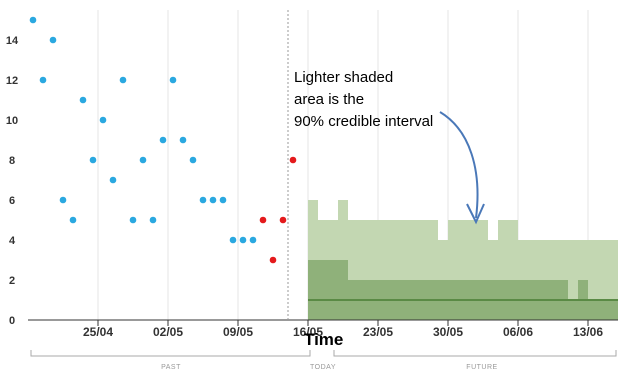 The height and width of the screenshot is (372, 618). What do you see at coordinates (98, 332) in the screenshot?
I see `x-tick-label: 25/04` at bounding box center [98, 332].